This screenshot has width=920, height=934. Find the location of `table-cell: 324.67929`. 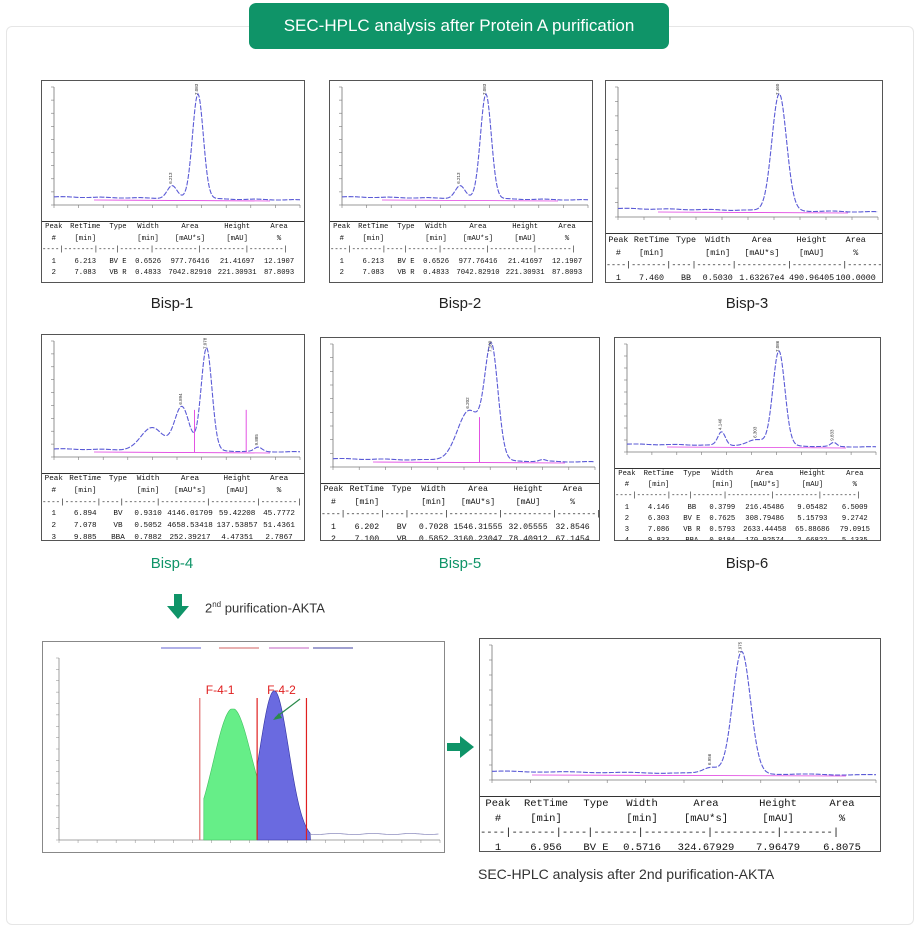

table-cell: 324.67929 is located at coordinates (706, 846).